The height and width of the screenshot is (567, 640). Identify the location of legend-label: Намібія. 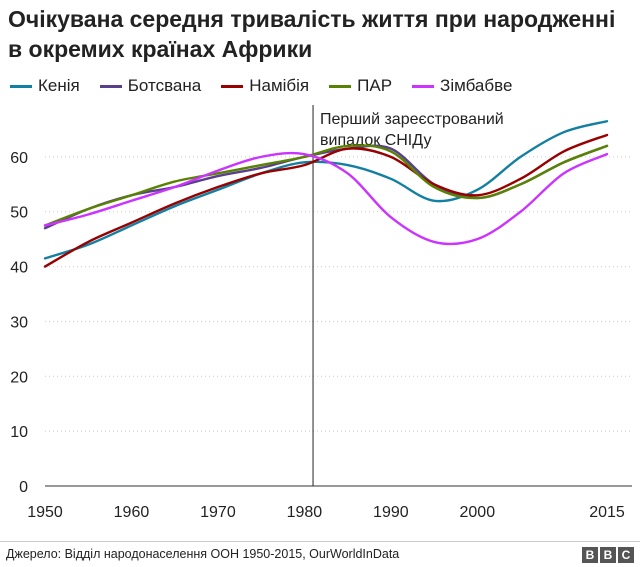
(279, 85).